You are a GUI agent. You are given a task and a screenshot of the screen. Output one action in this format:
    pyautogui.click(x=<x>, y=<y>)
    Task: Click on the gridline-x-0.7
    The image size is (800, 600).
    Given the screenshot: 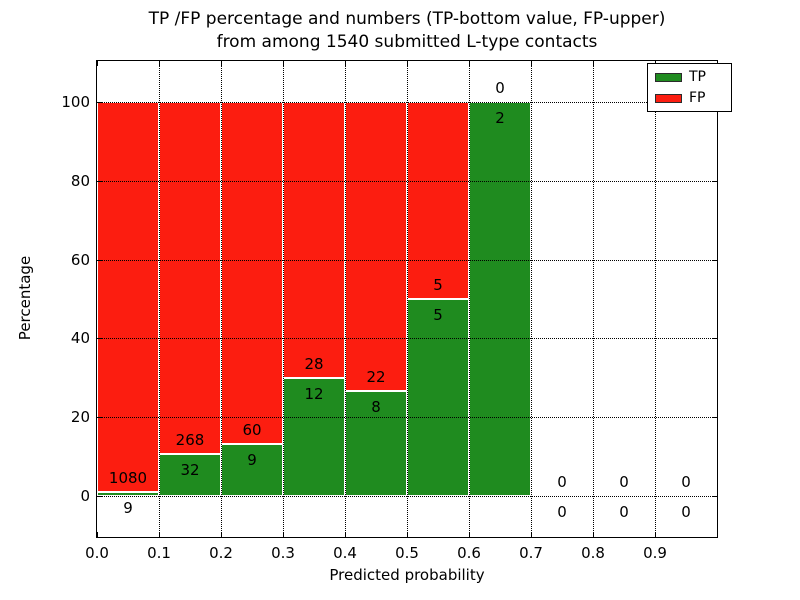 What is the action you would take?
    pyautogui.click(x=531, y=299)
    